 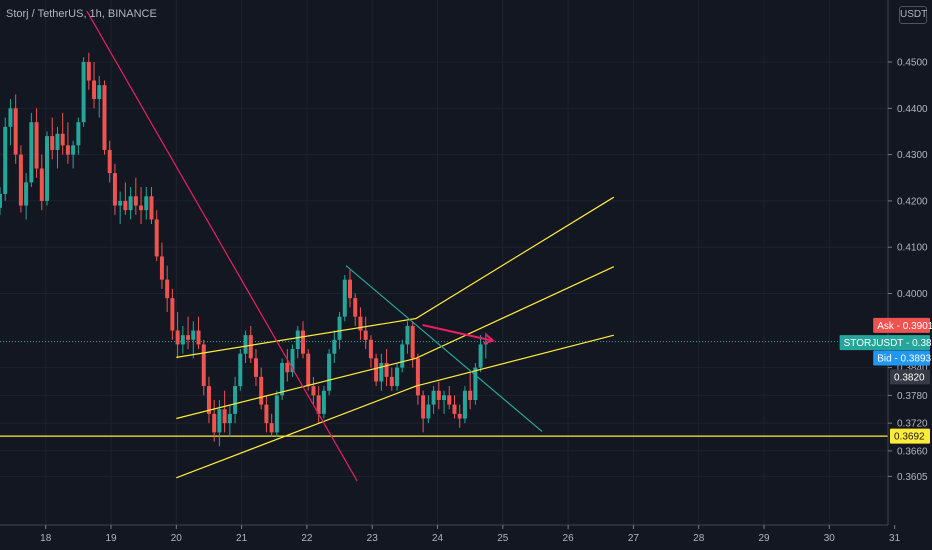 I want to click on bid-label: Bid - 0.3893, so click(x=904, y=359).